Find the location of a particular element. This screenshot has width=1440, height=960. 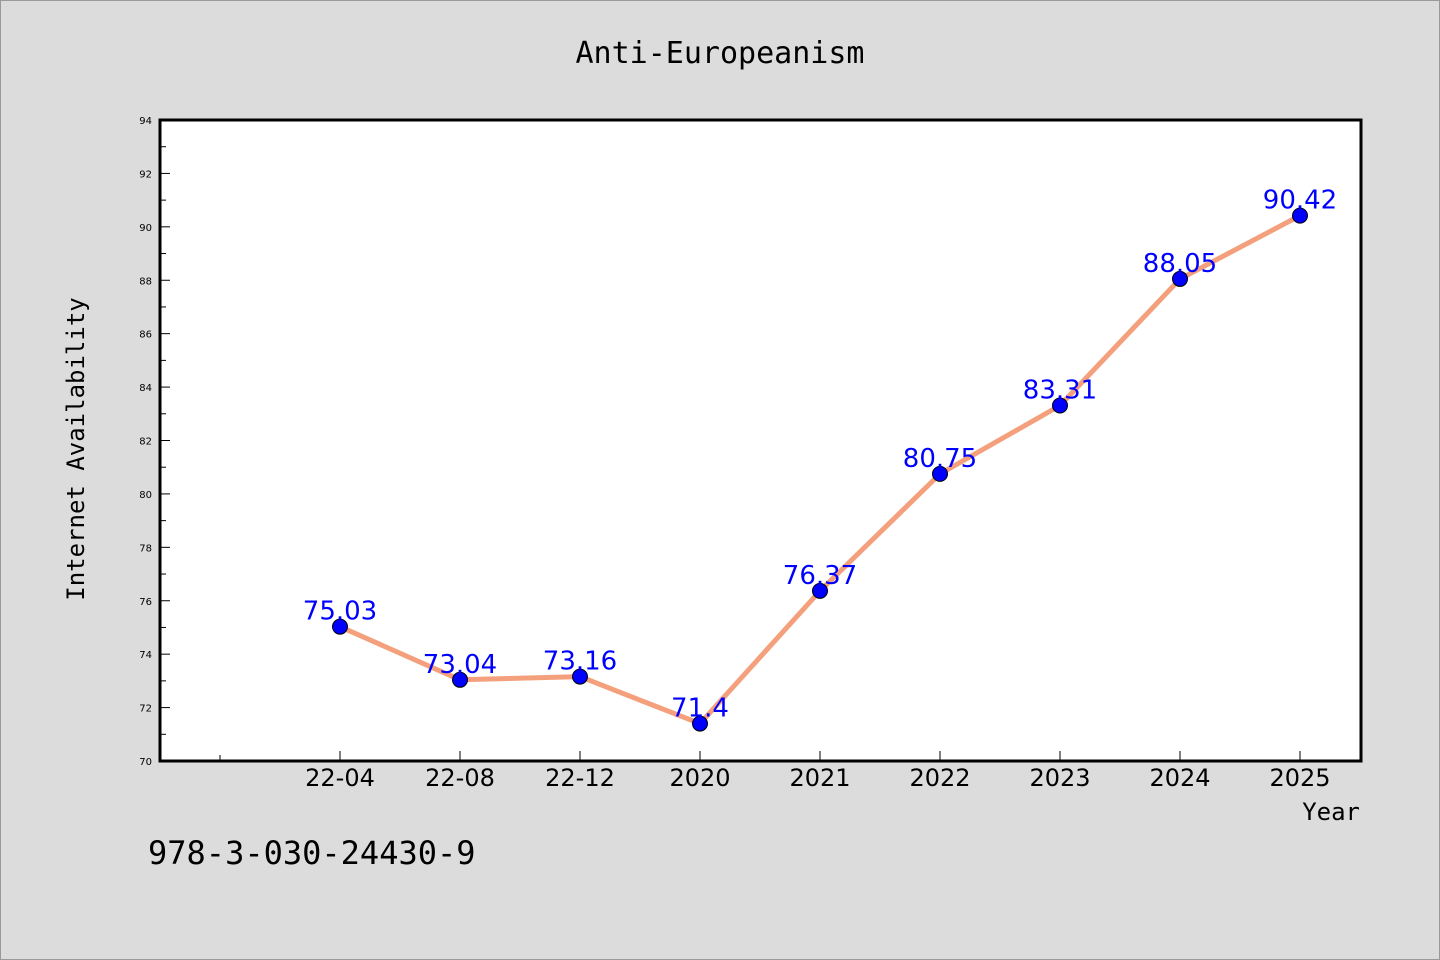

data-value-label: 88.05 is located at coordinates (1180, 264).